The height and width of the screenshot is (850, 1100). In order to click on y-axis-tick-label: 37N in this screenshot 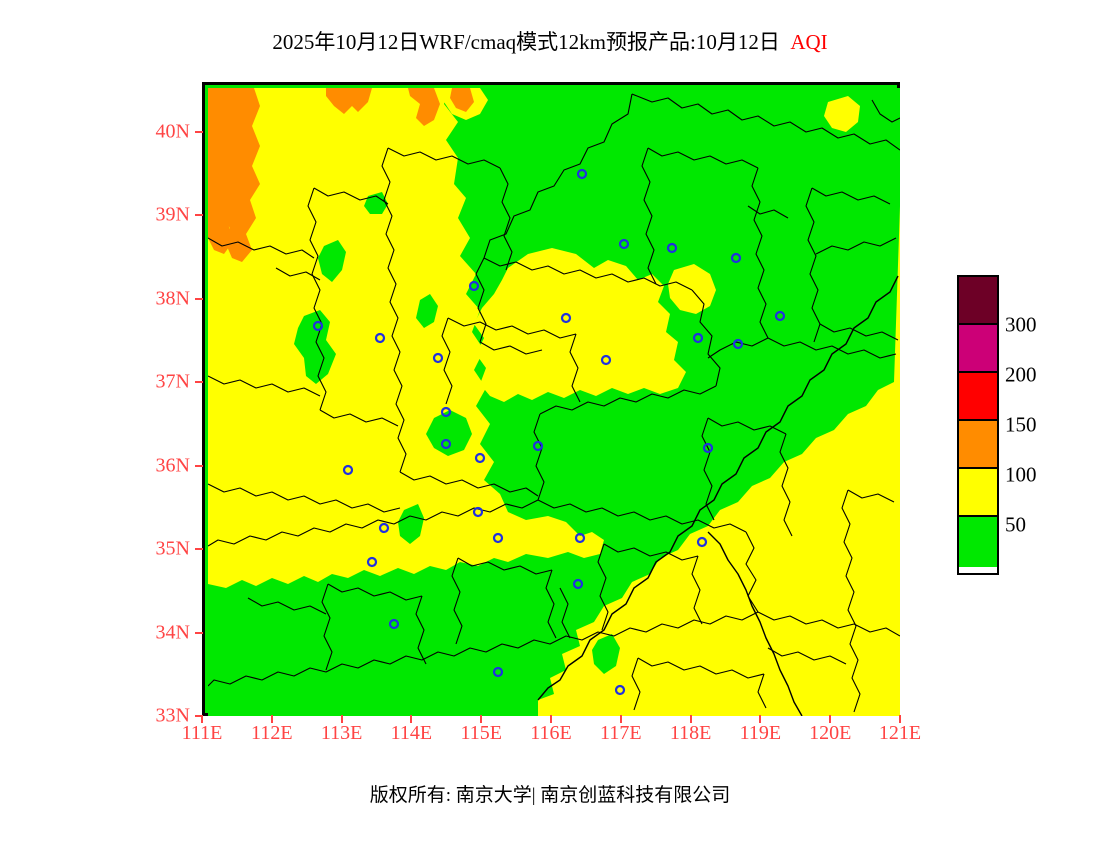, I will do `click(172, 381)`.